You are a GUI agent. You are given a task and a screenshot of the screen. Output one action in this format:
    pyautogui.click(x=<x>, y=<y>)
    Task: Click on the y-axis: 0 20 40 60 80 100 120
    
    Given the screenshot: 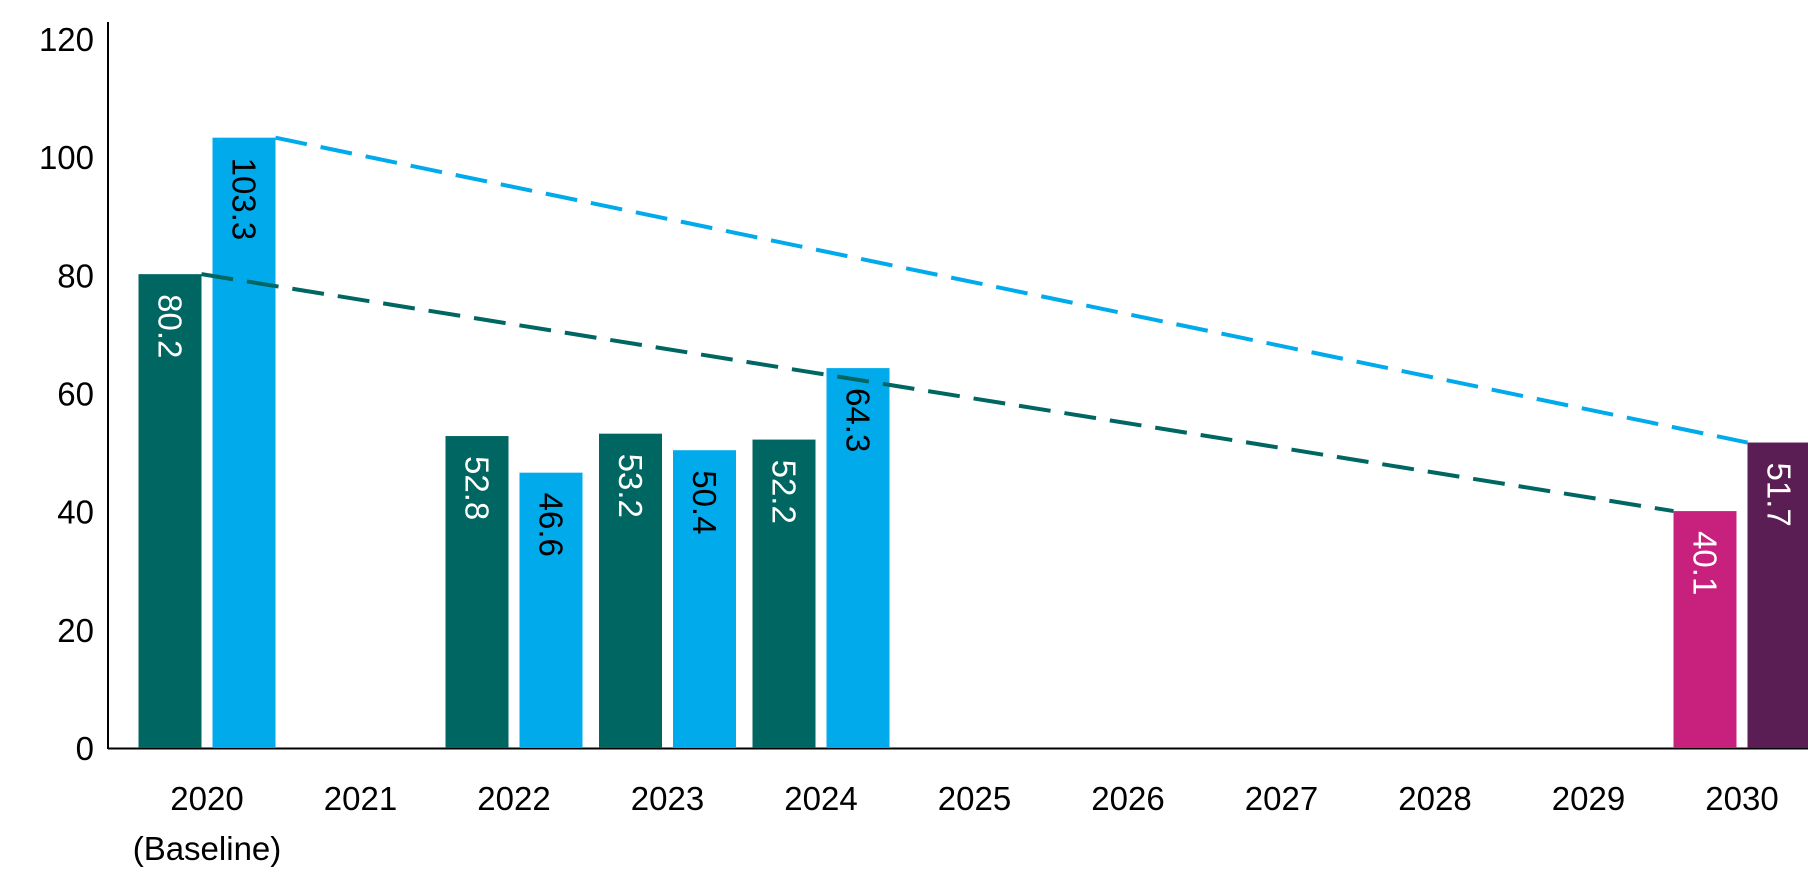 What is the action you would take?
    pyautogui.click(x=74, y=394)
    